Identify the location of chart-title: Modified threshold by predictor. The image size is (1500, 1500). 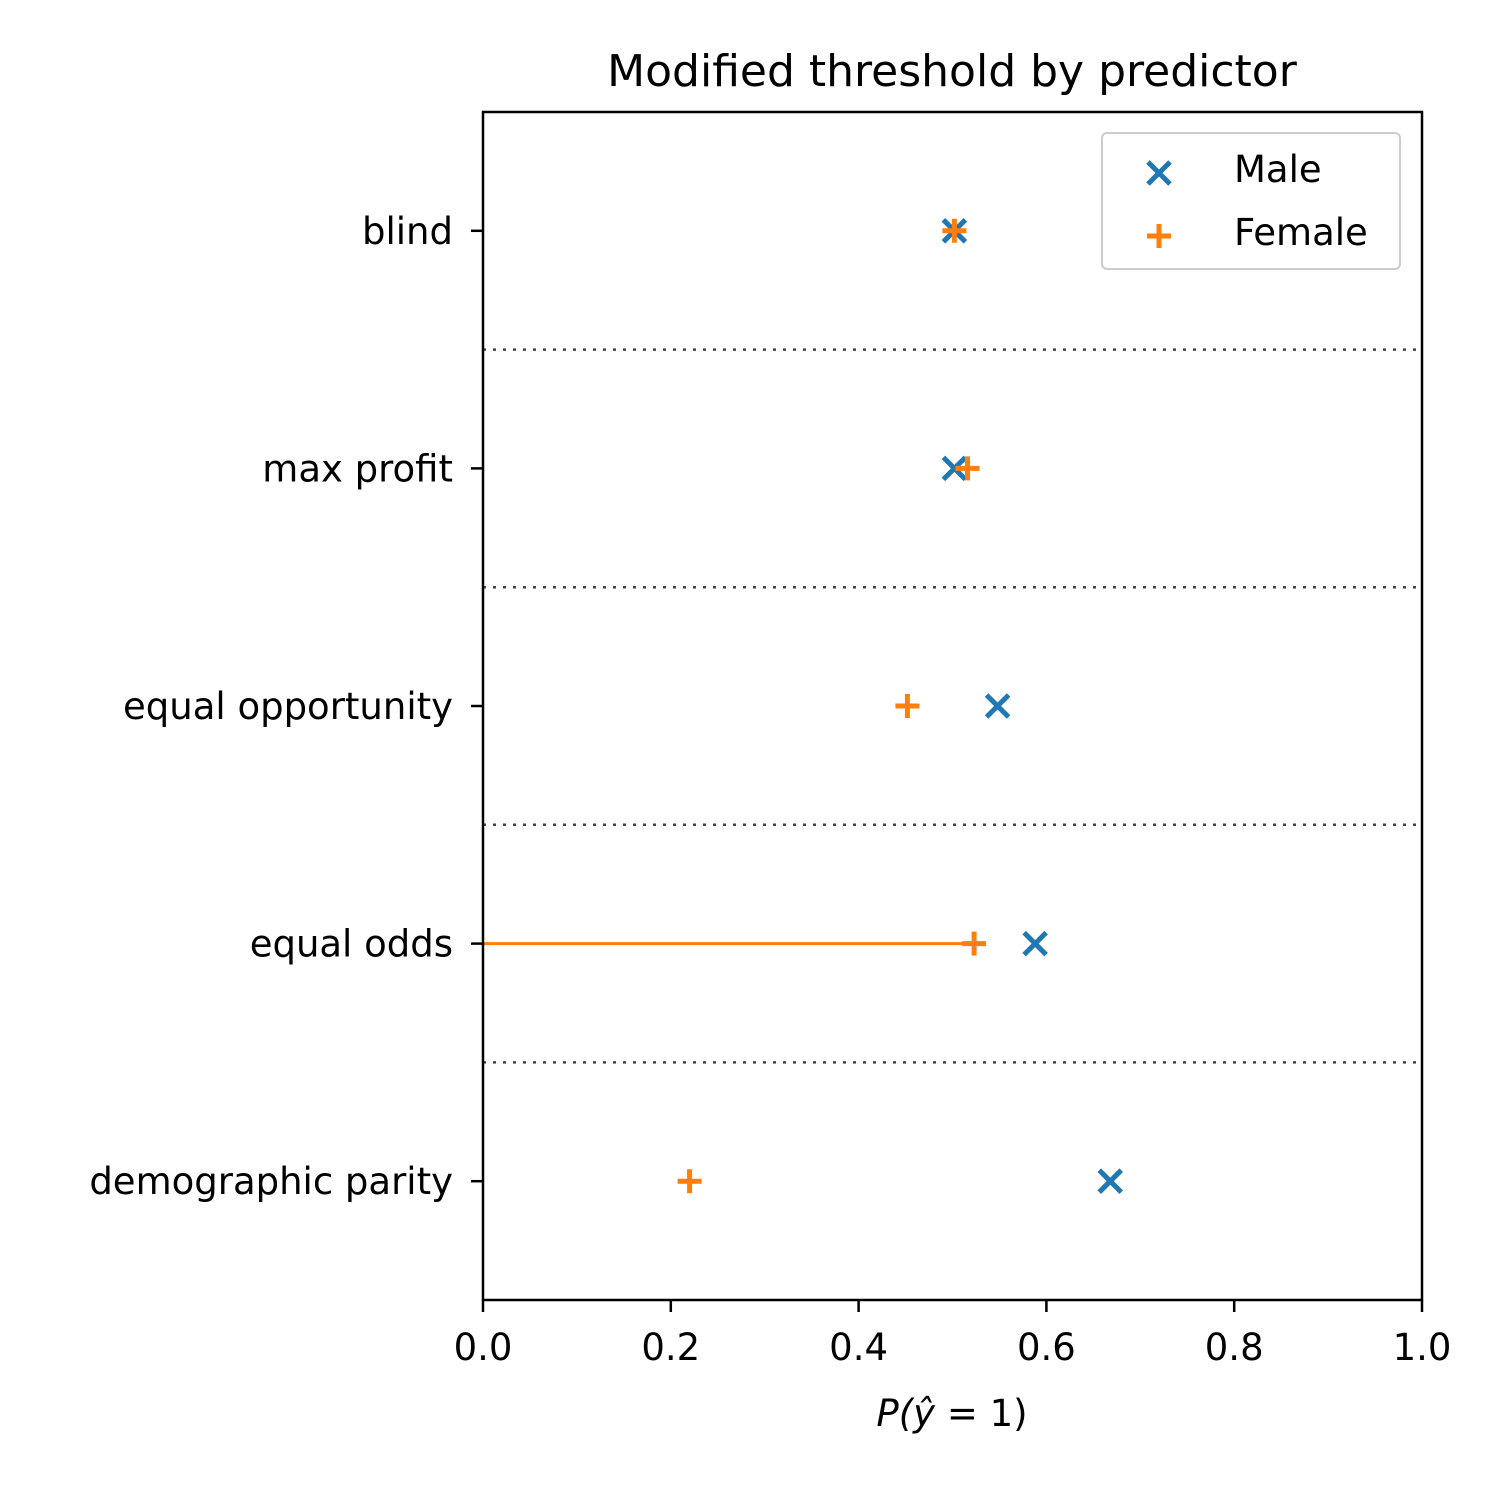
(952, 71).